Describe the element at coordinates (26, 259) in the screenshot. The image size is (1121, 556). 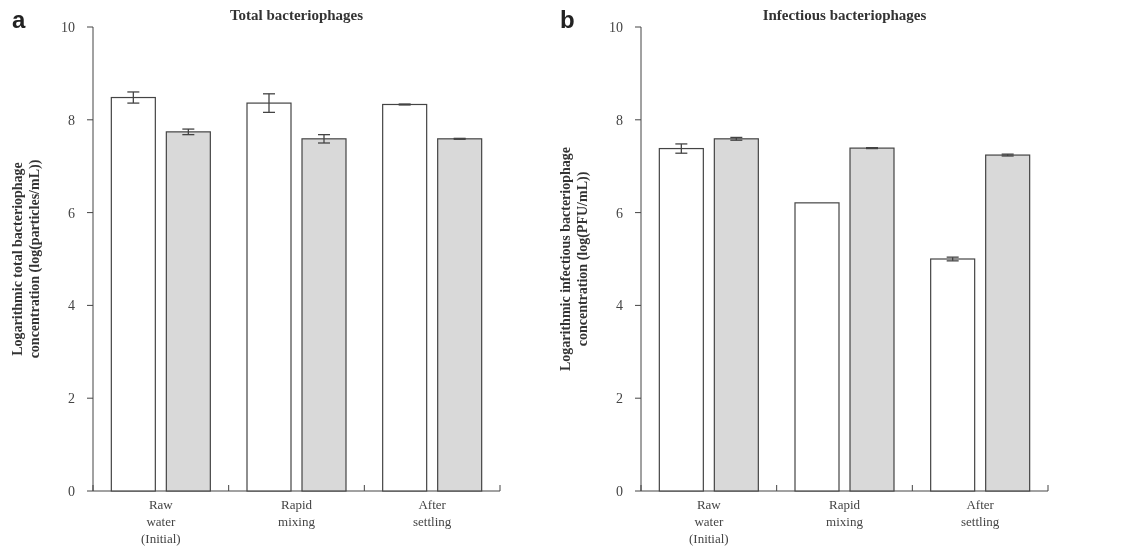
I see `y-axis-title: Logarithmic total bacteriophage concentration (log(particles/mL))` at that location.